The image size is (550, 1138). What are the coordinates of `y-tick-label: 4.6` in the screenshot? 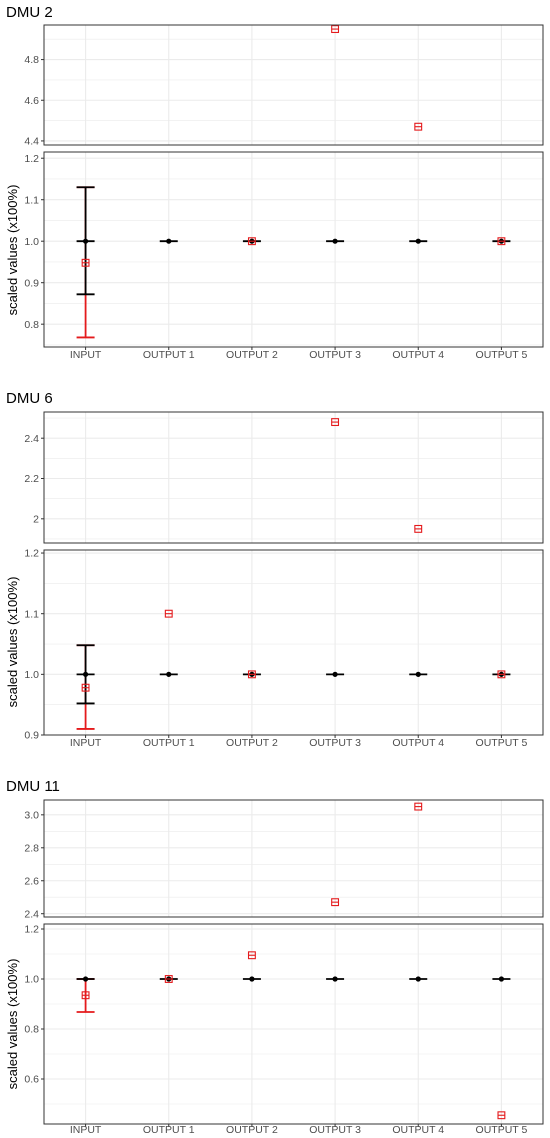 It's located at (31, 101).